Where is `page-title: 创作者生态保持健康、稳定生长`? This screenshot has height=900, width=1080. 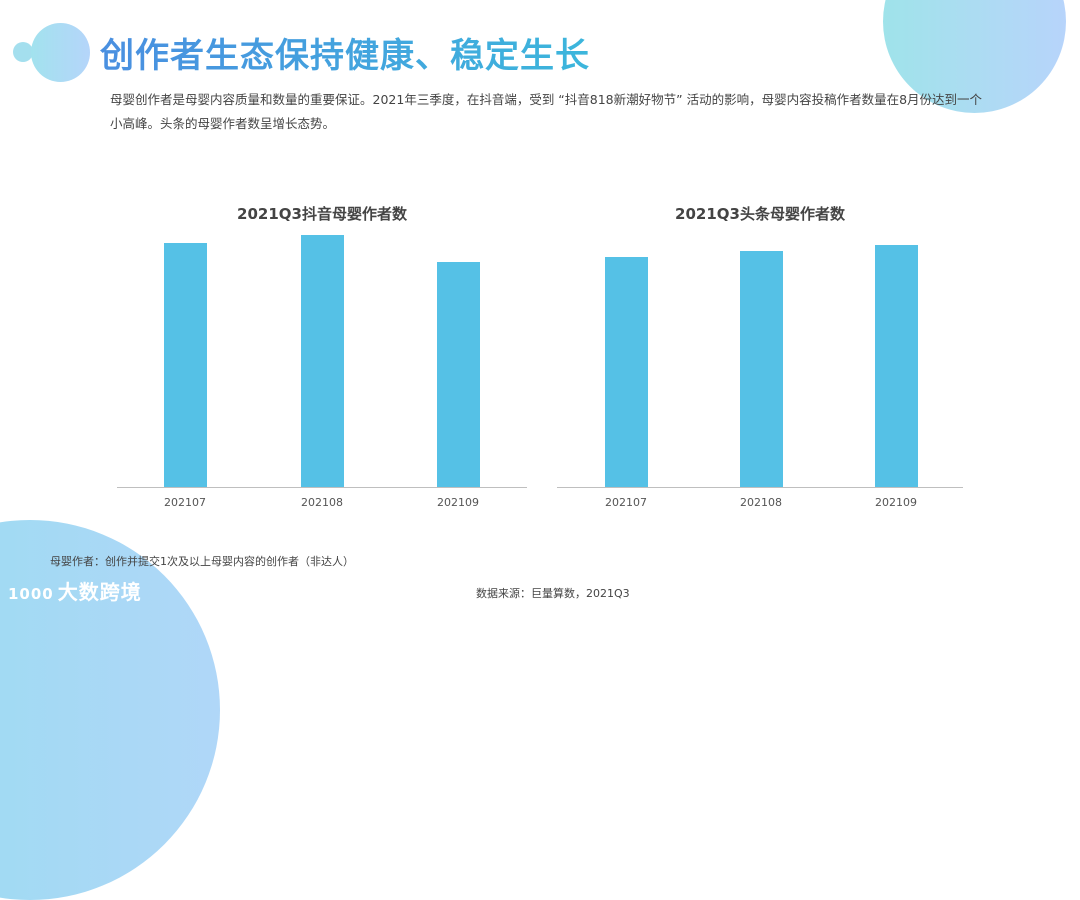 page-title: 创作者生态保持健康、稳定生长 is located at coordinates (345, 52).